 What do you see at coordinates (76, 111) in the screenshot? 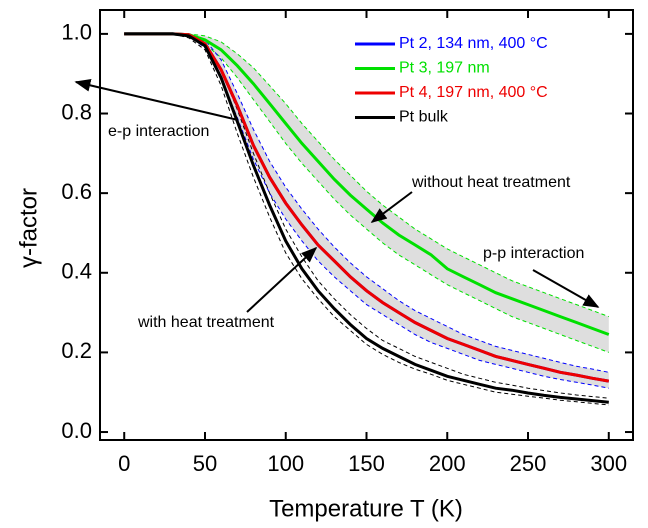
I see `y-tick-label: 0.8` at bounding box center [76, 111].